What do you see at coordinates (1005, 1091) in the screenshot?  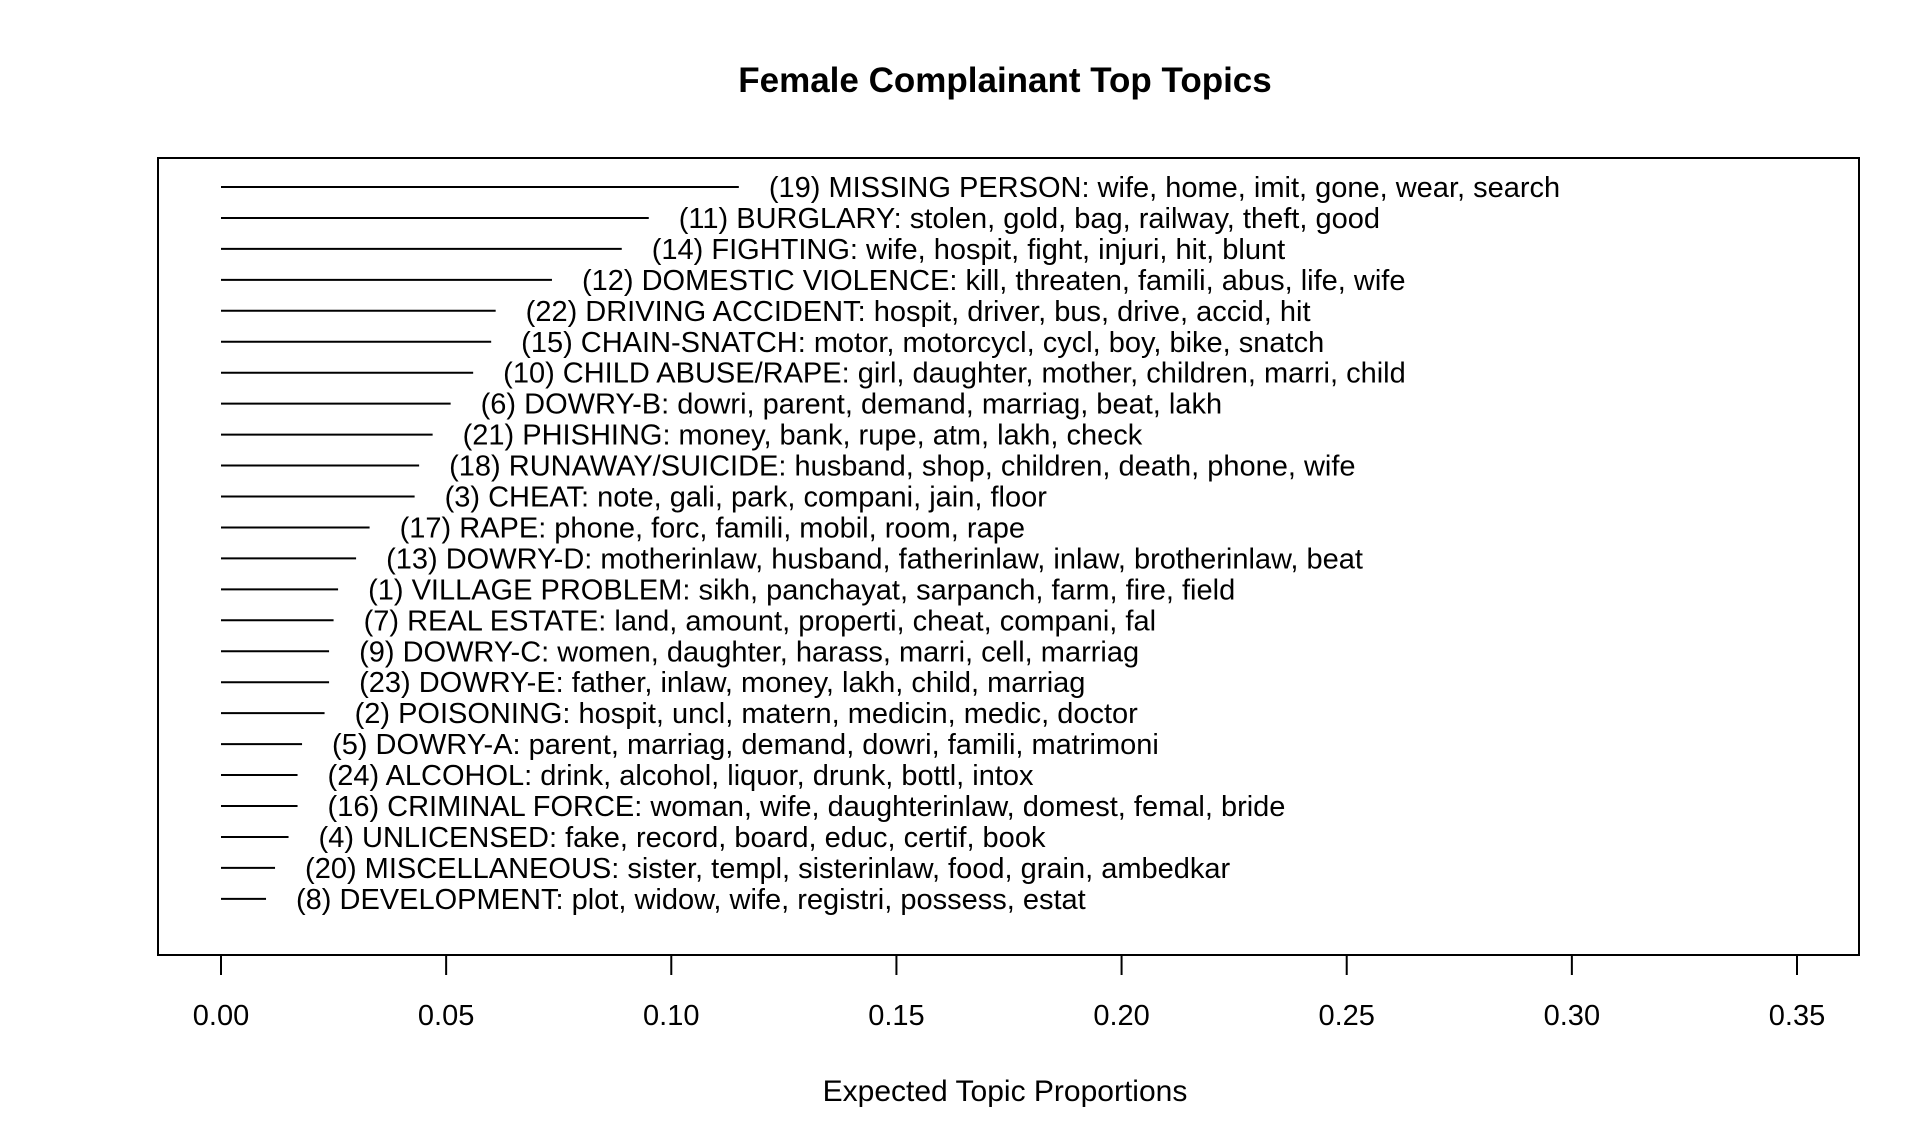 I see `x-axis-label: Expected Topic Proportions` at bounding box center [1005, 1091].